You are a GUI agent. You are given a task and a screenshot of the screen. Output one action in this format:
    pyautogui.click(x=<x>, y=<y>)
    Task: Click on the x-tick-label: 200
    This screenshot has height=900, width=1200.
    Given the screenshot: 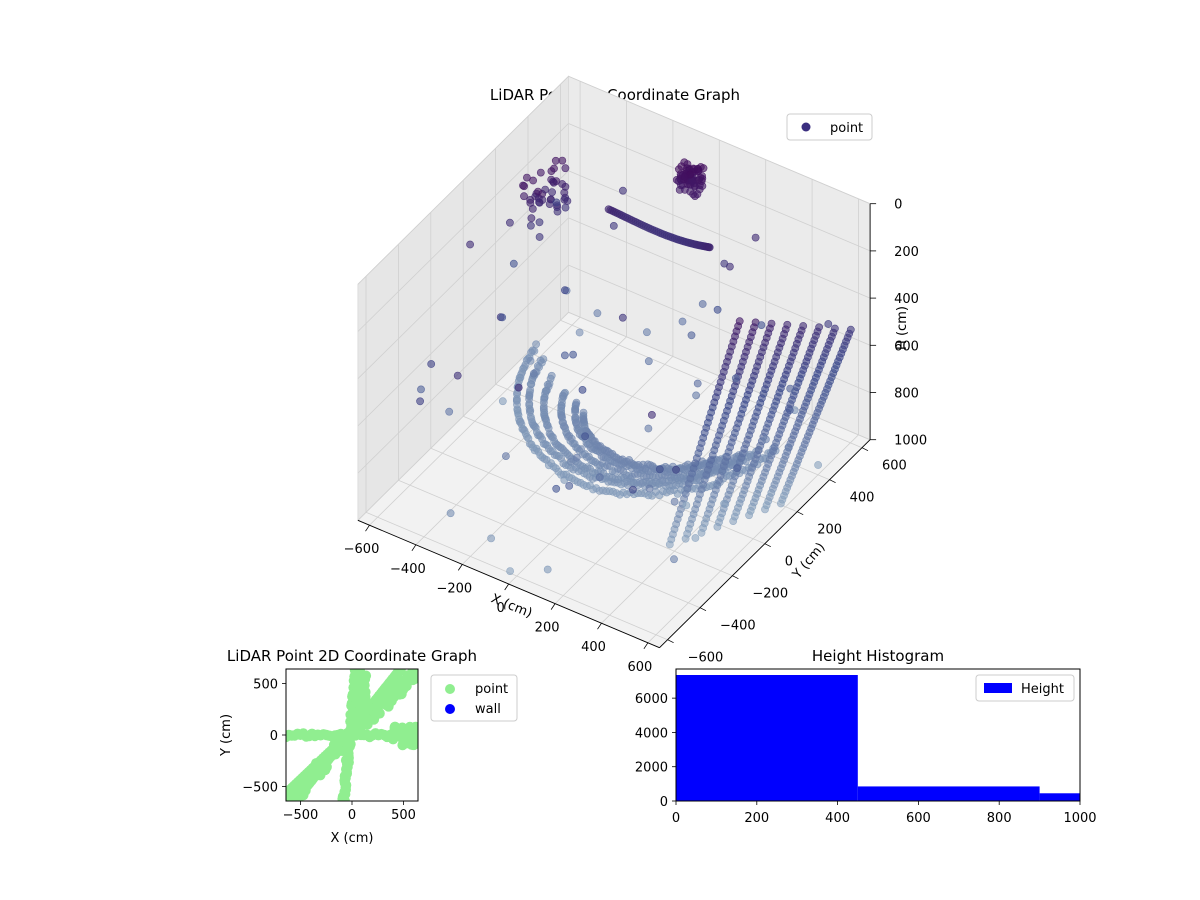 What is the action you would take?
    pyautogui.click(x=547, y=628)
    